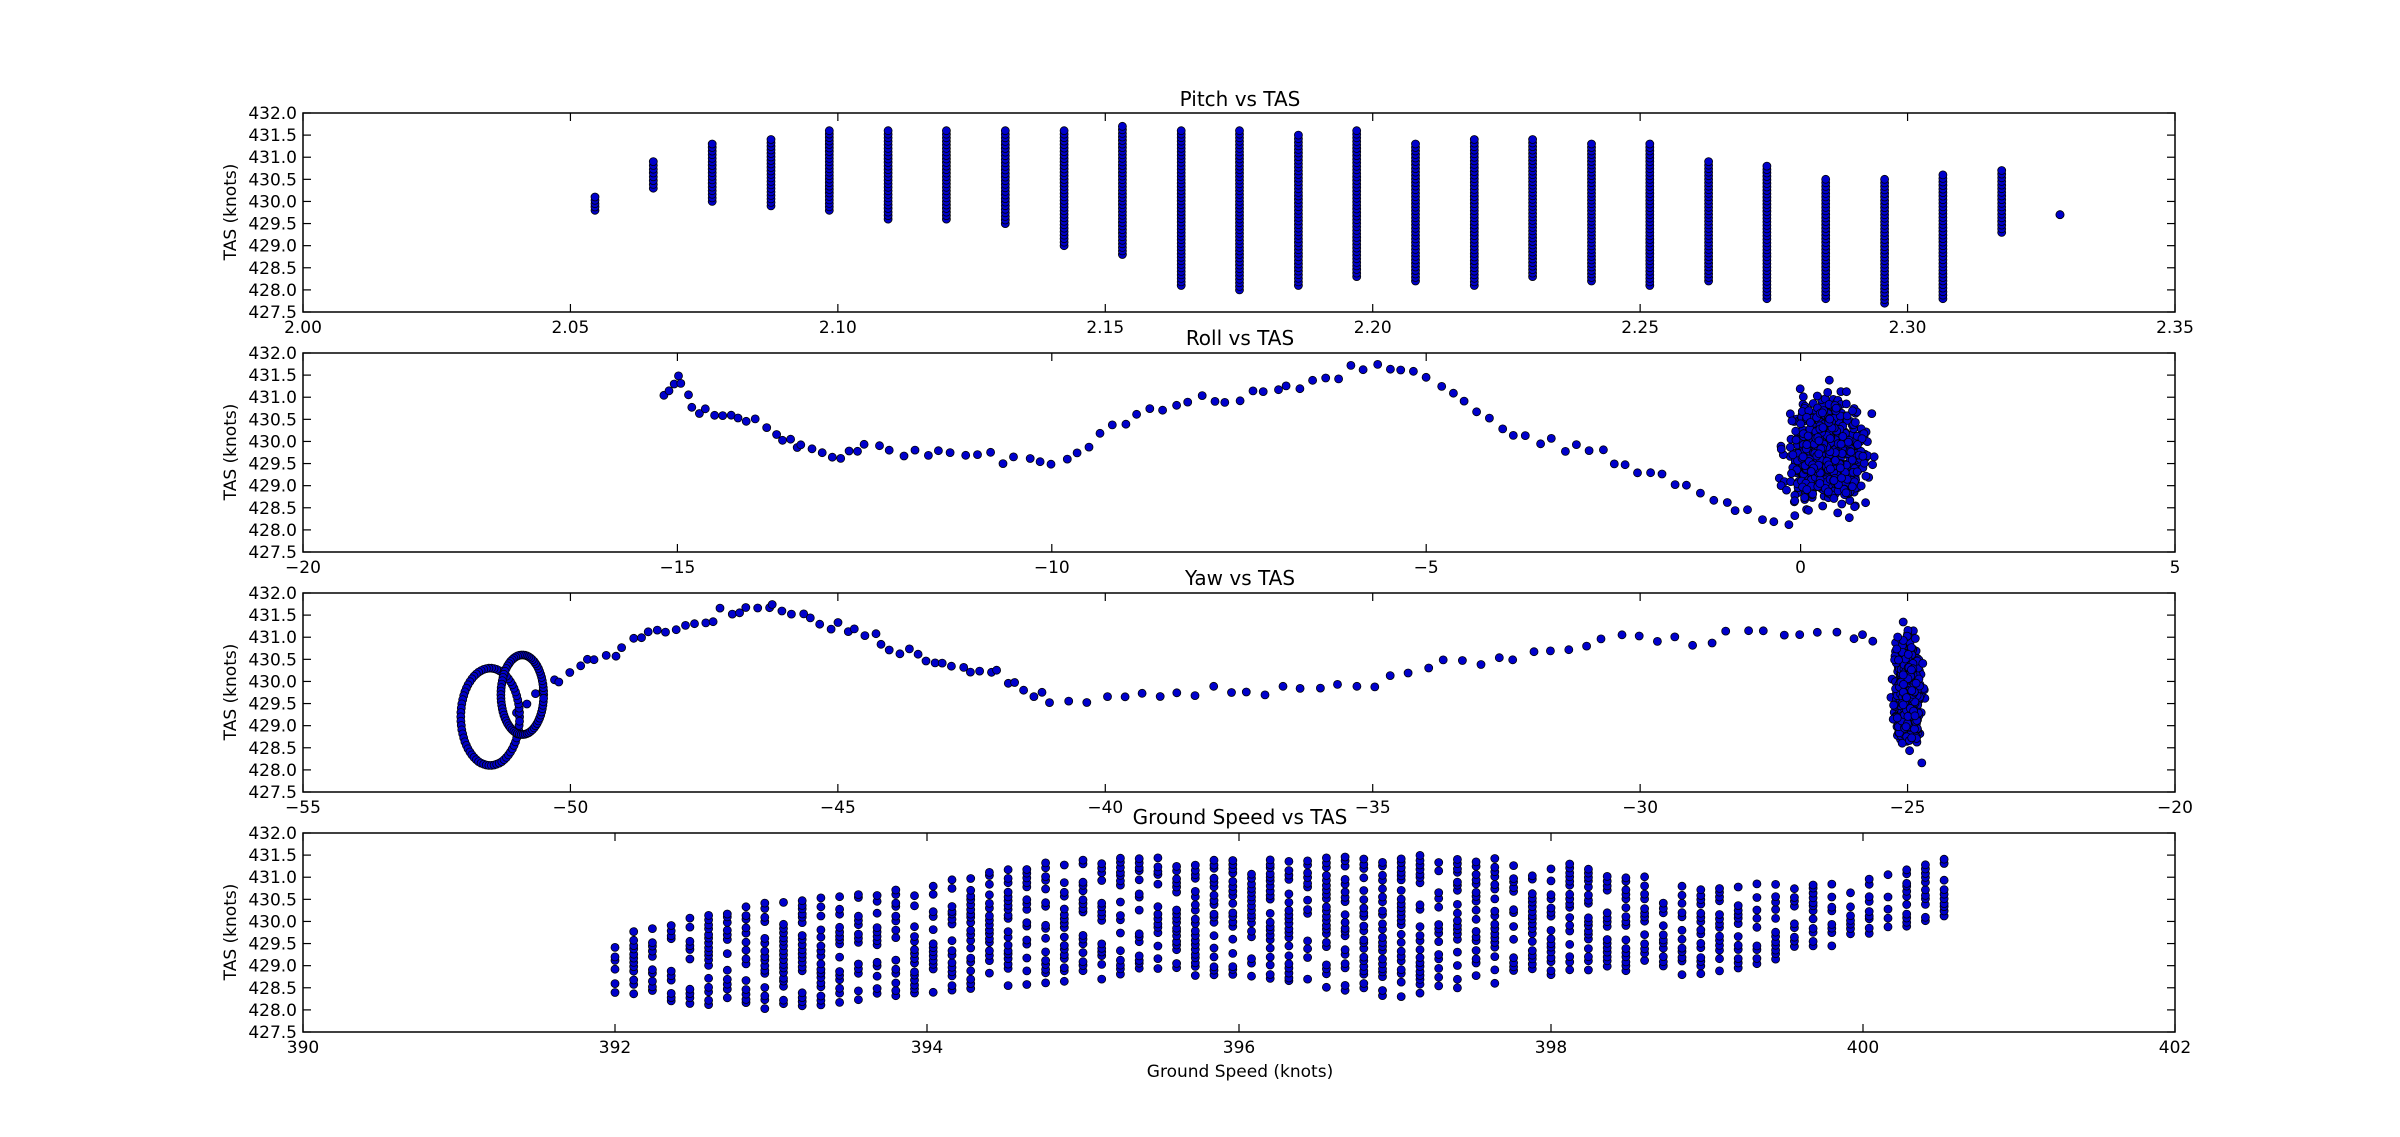 This screenshot has width=2400, height=1137. I want to click on y-tick-label: 432.0, so click(272, 594).